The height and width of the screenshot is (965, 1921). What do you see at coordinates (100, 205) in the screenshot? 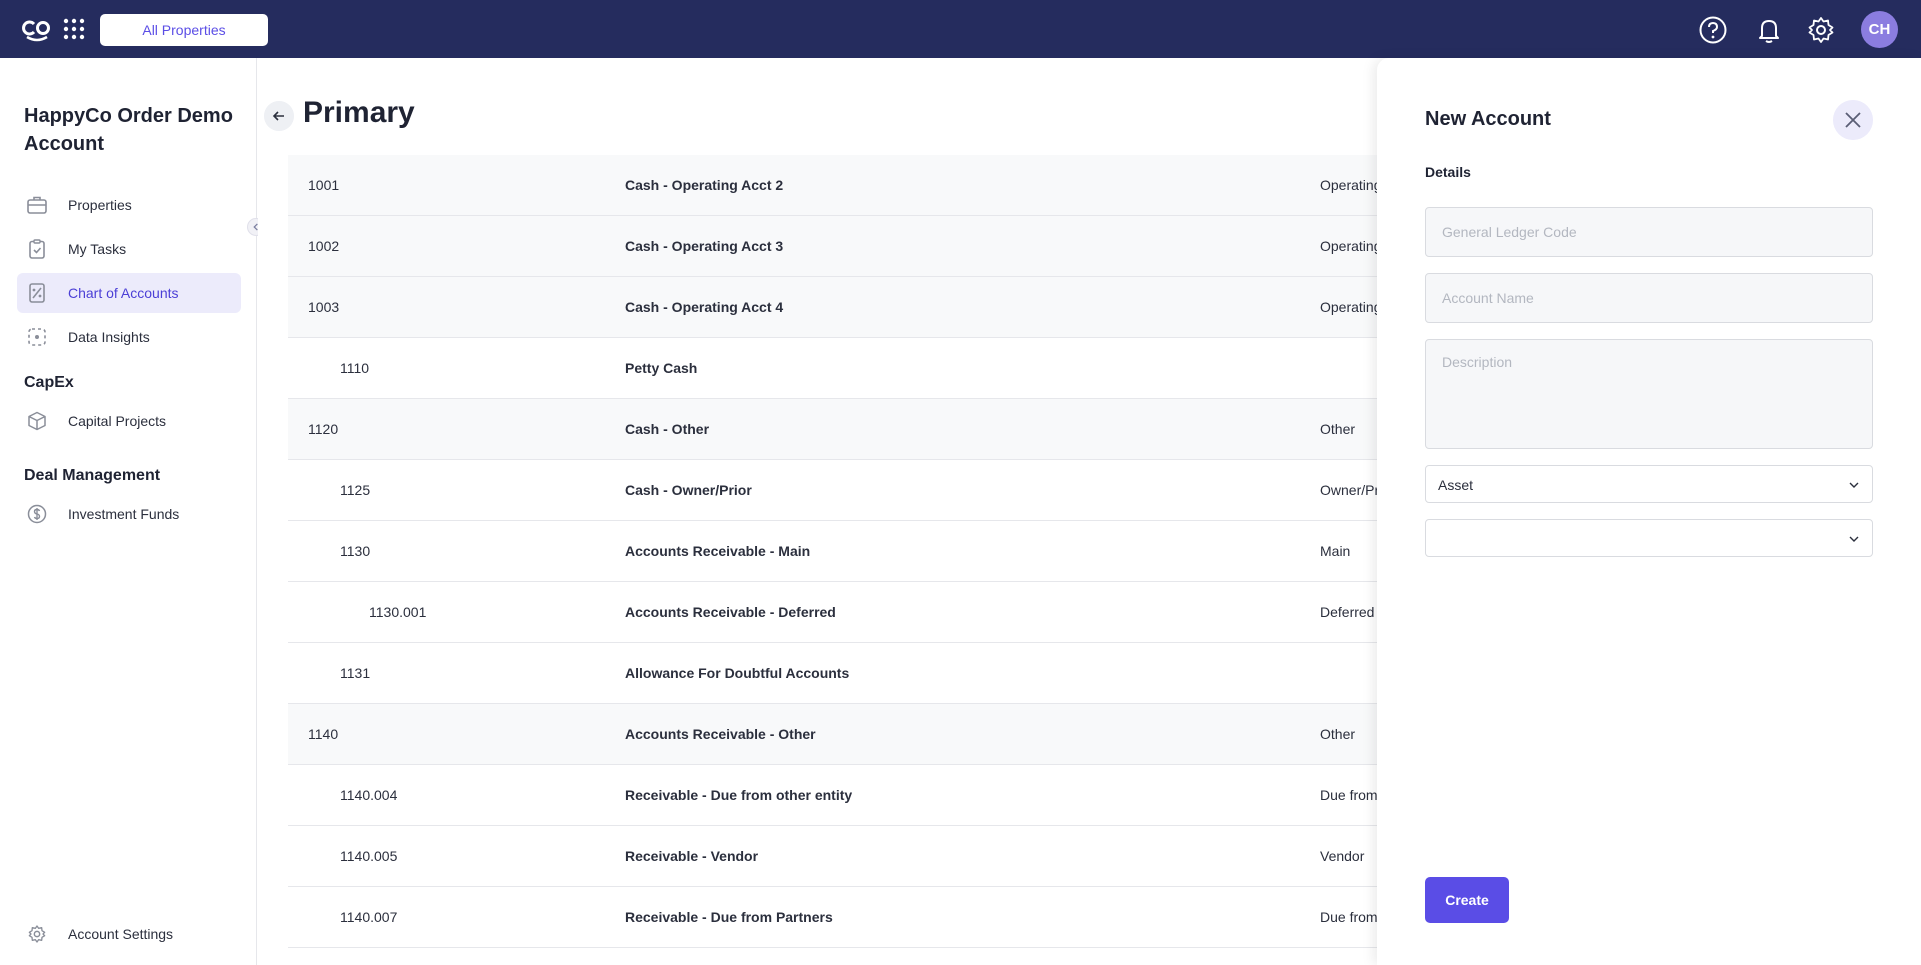
I see `sidebar-item-label: Properties` at bounding box center [100, 205].